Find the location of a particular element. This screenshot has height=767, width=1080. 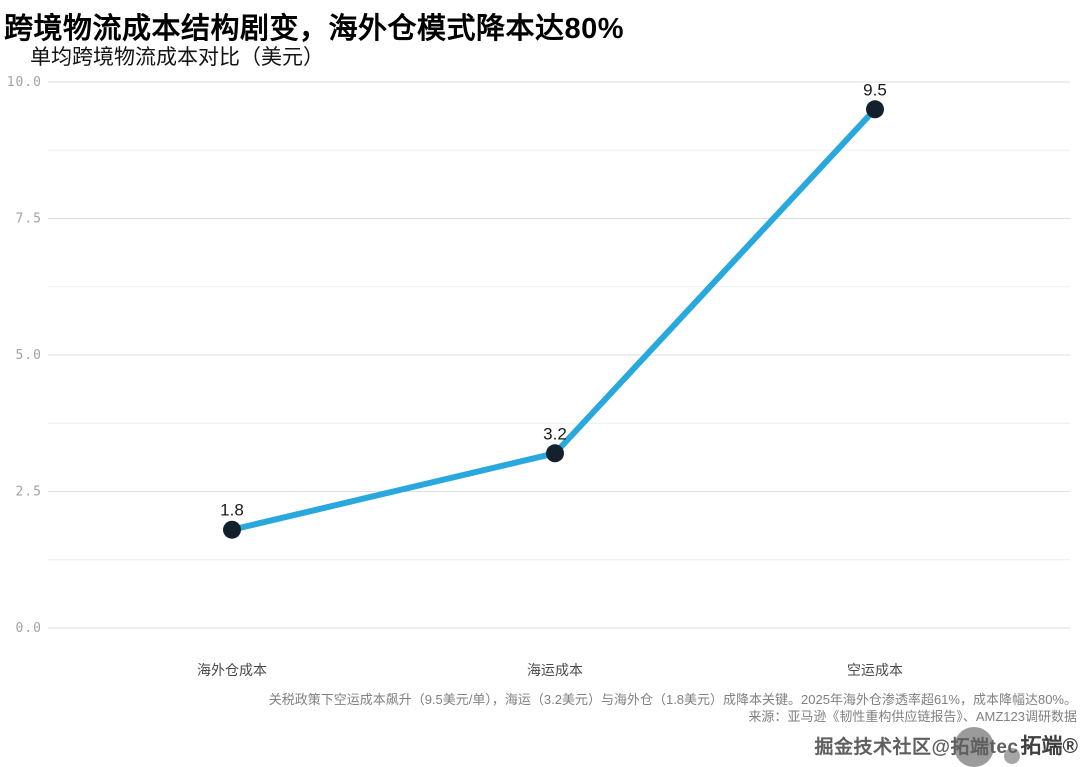

watermark: 掘金技术社区@拓端tec 拓端® is located at coordinates (946, 746).